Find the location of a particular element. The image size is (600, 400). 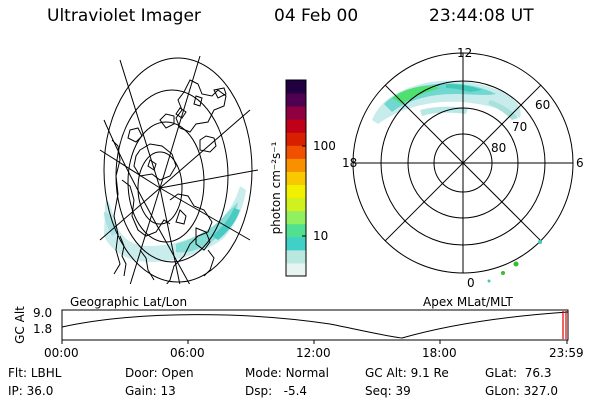

mlt-label-12: 12 is located at coordinates (465, 53).